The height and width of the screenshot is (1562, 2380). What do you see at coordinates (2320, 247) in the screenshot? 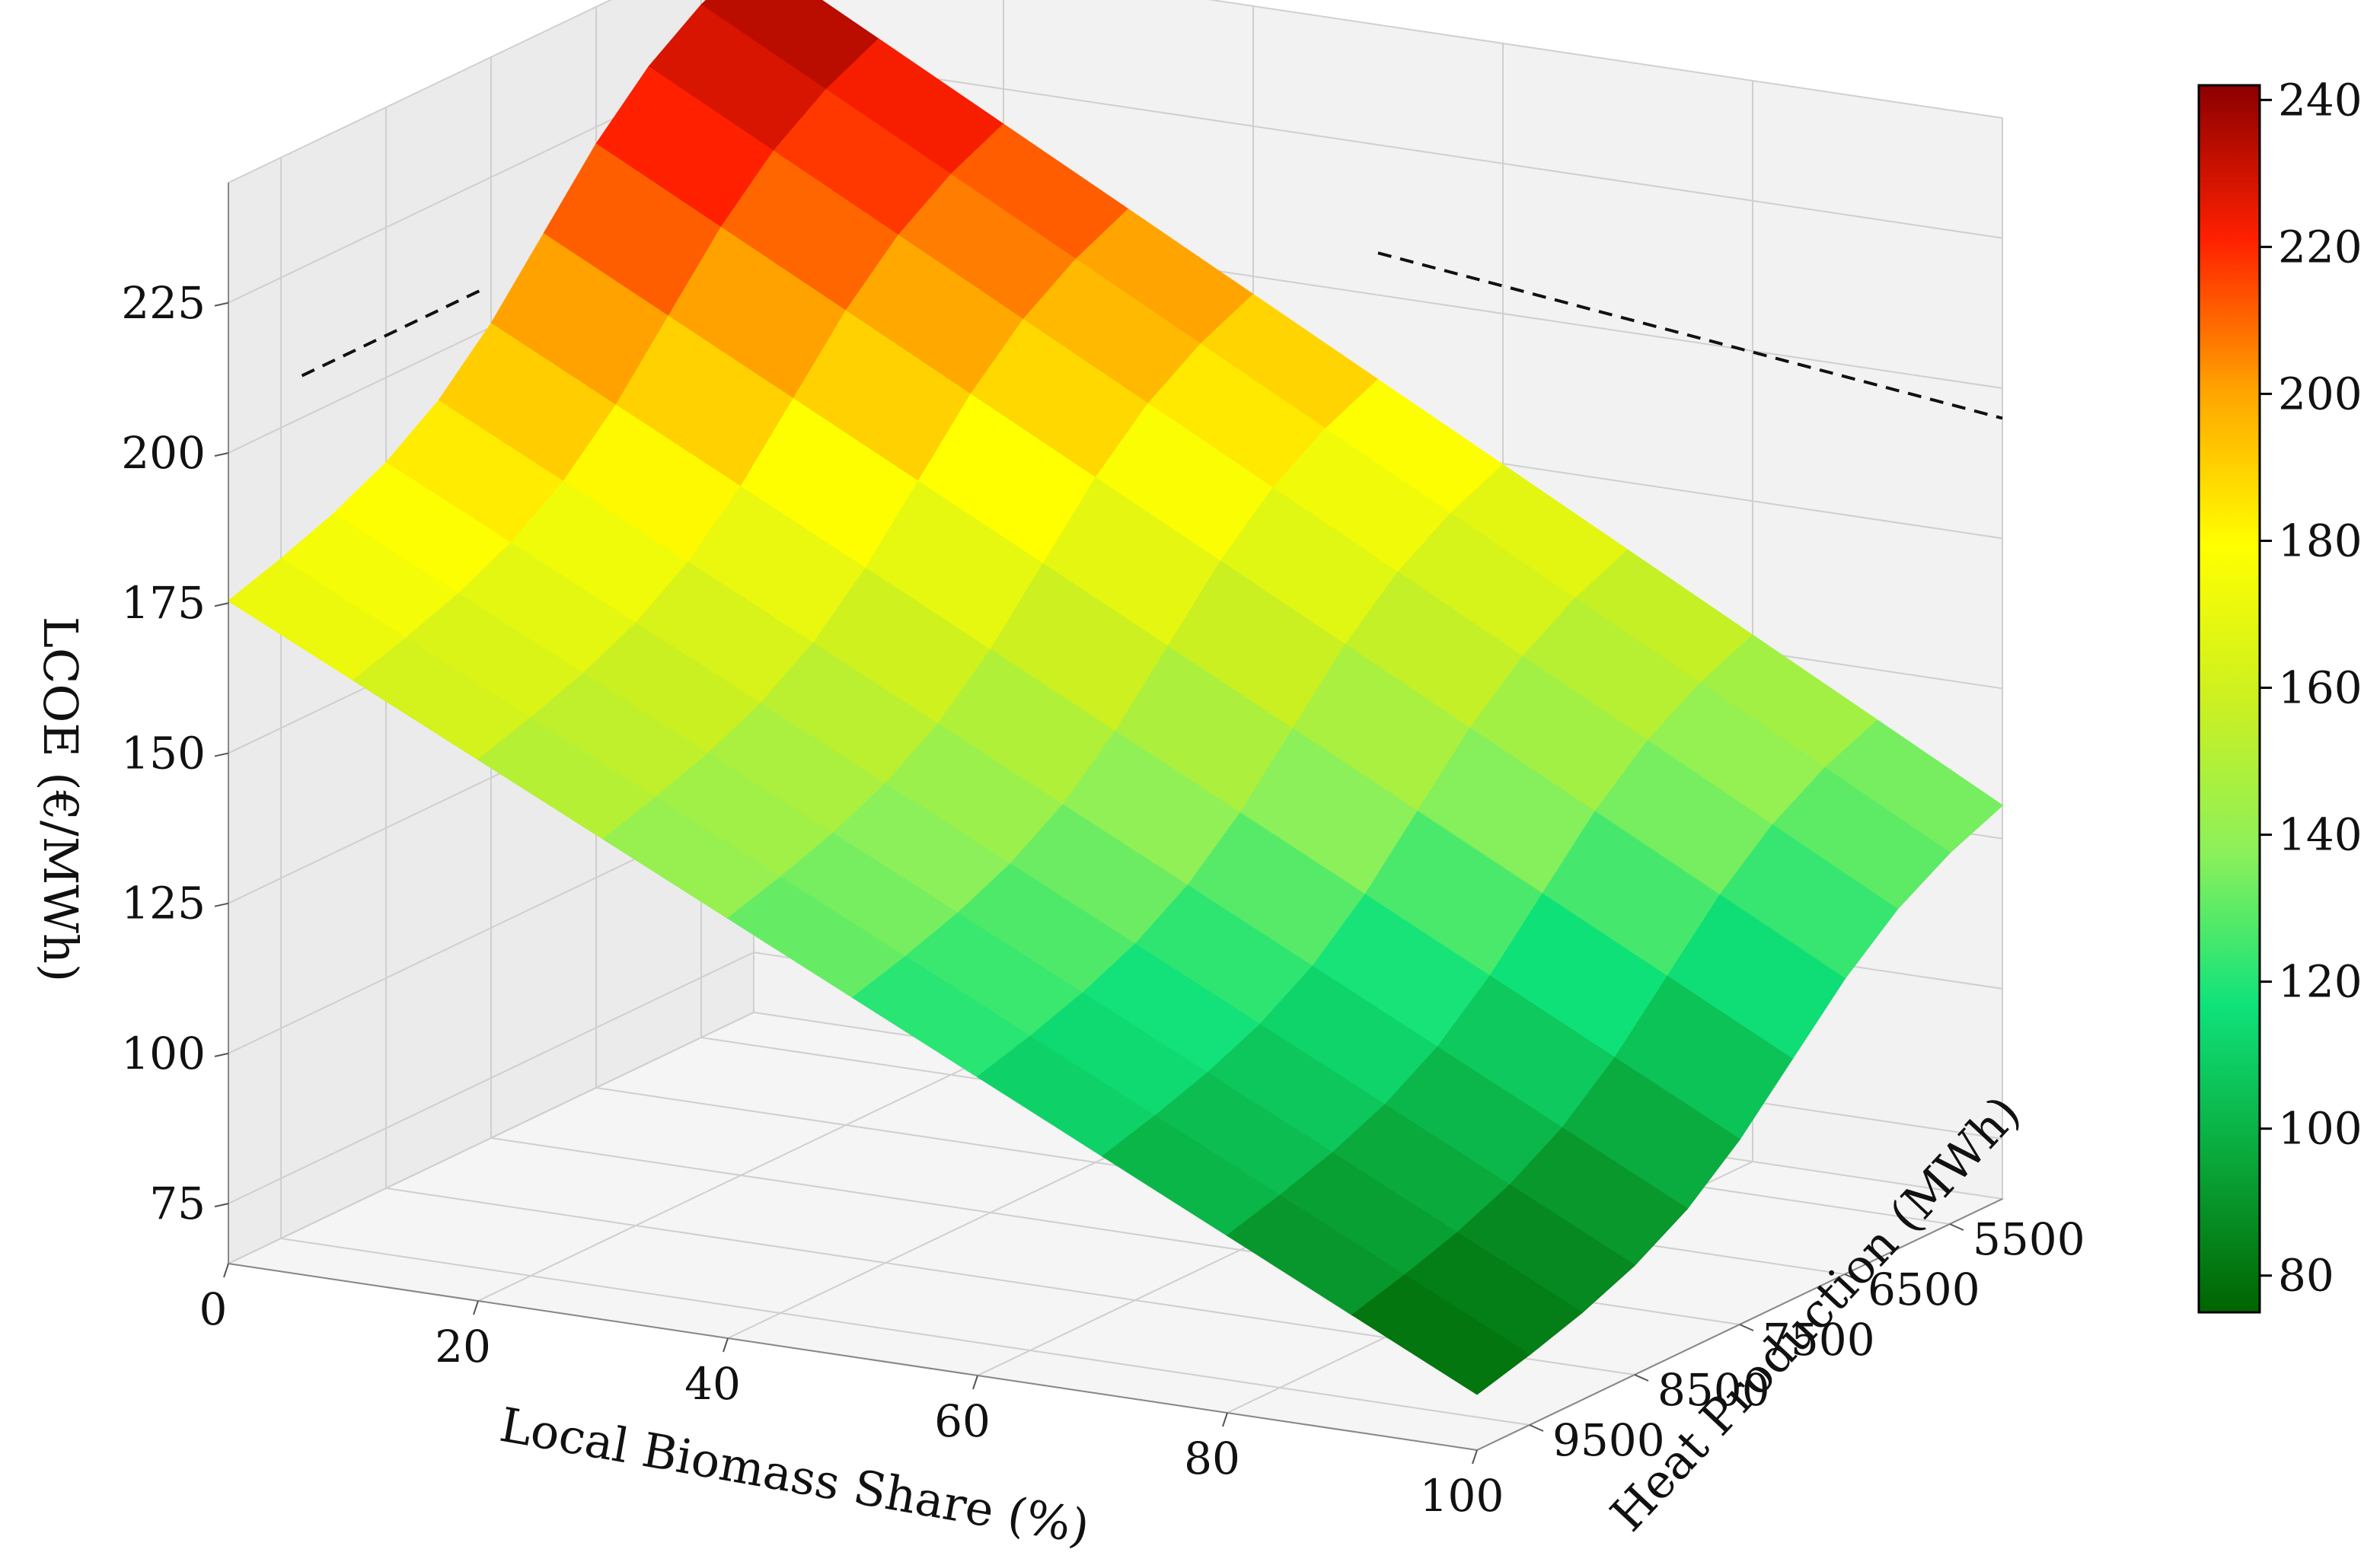
I see `colorbar-tick-label: 220` at bounding box center [2320, 247].